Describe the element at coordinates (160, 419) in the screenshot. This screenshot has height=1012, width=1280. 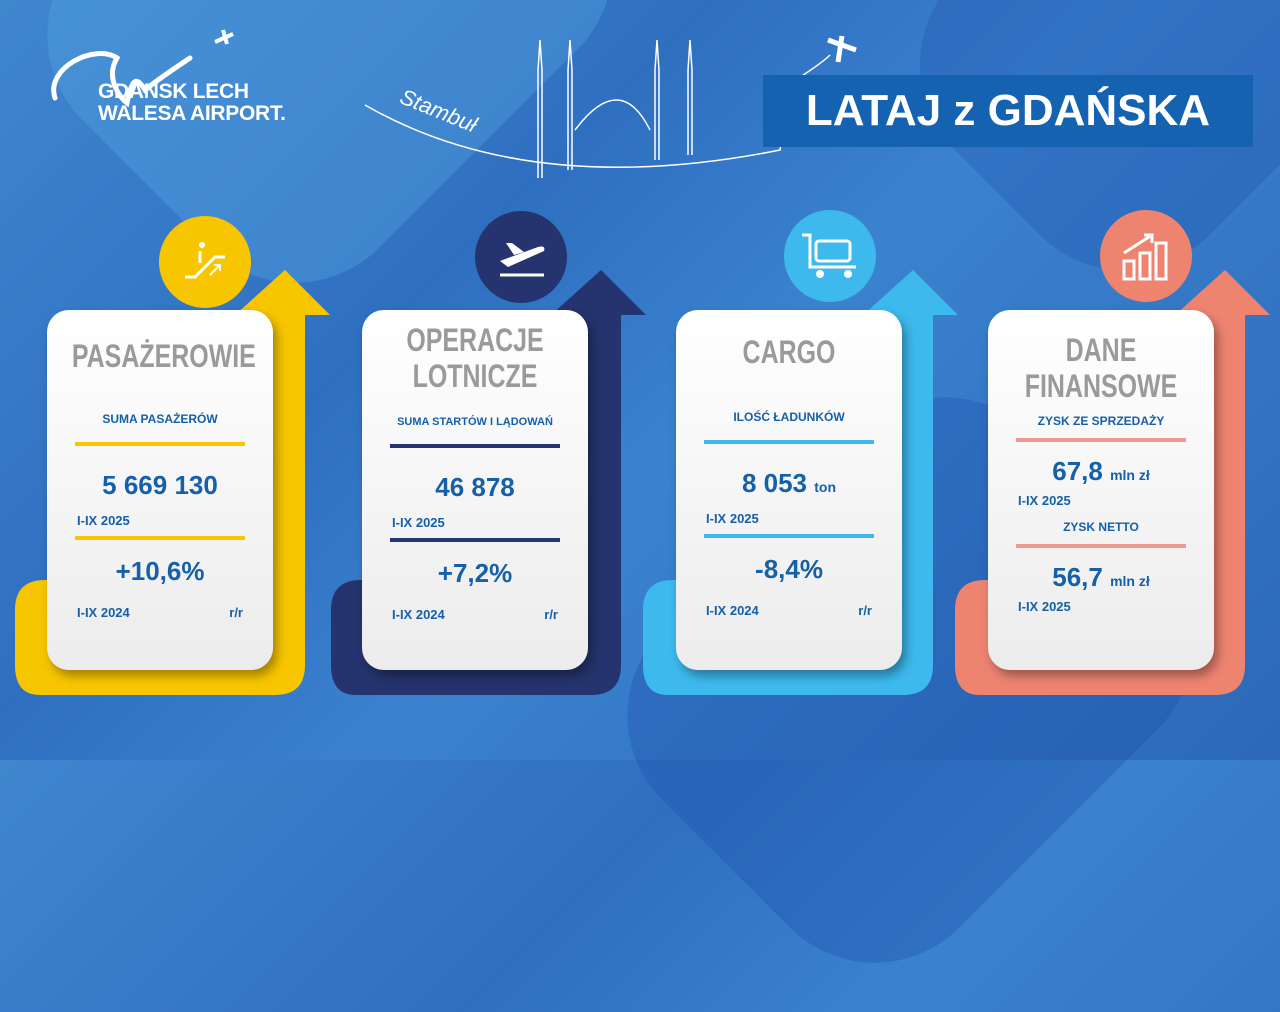
I see `metric-label: SUMA PASAŻERÓW` at that location.